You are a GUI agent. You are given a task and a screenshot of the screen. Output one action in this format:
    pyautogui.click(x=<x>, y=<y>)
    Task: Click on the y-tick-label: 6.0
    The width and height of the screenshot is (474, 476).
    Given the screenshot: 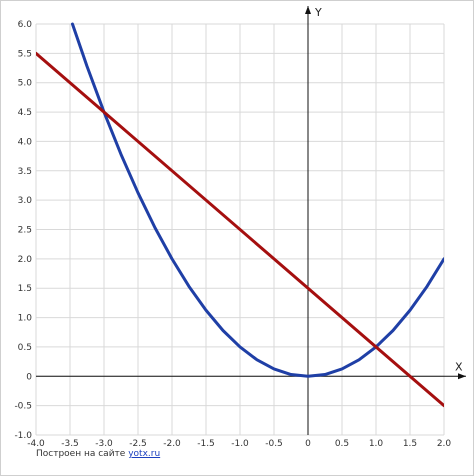 What is the action you would take?
    pyautogui.click(x=25, y=25)
    